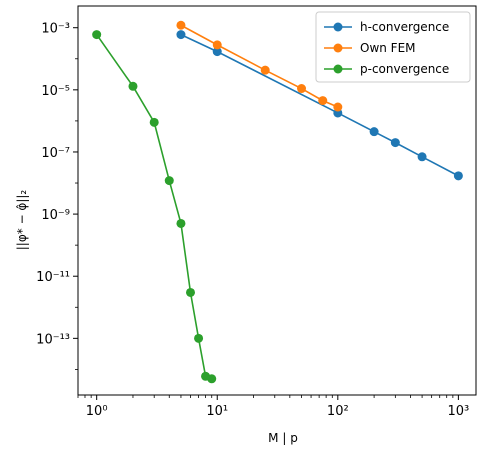 The image size is (485, 453). What do you see at coordinates (53, 339) in the screenshot?
I see `y-tick-label: 10⁻¹³` at bounding box center [53, 339].